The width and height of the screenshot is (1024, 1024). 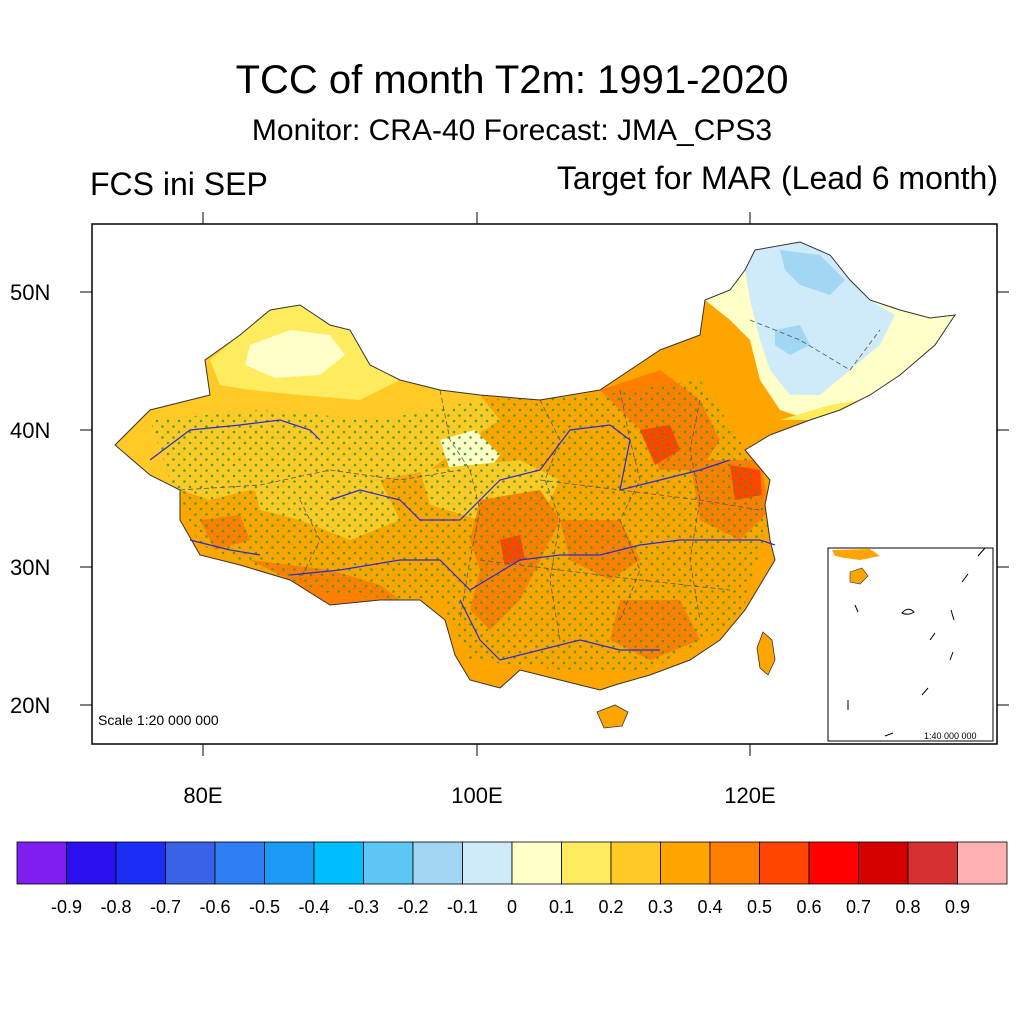 What do you see at coordinates (610, 907) in the screenshot?
I see `colorbar-label: 0.2` at bounding box center [610, 907].